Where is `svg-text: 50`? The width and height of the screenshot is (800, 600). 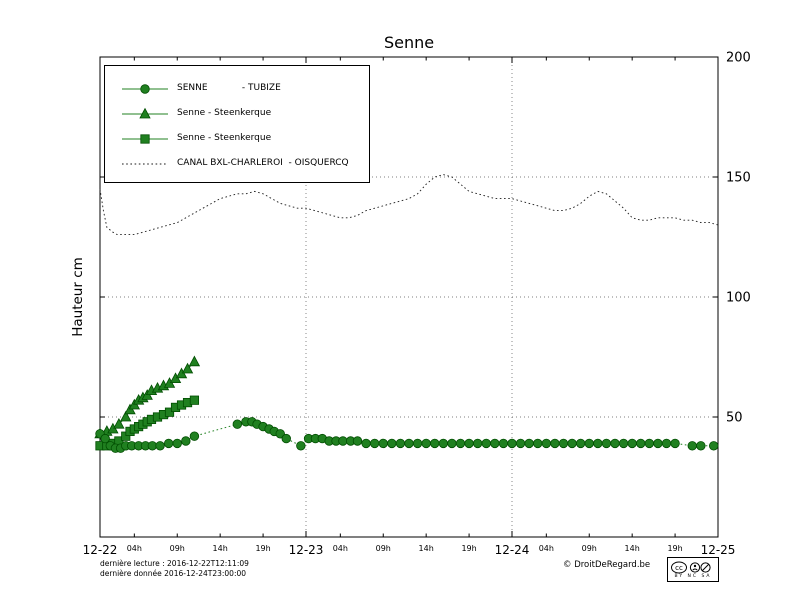 svg-text: 50 is located at coordinates (734, 418).